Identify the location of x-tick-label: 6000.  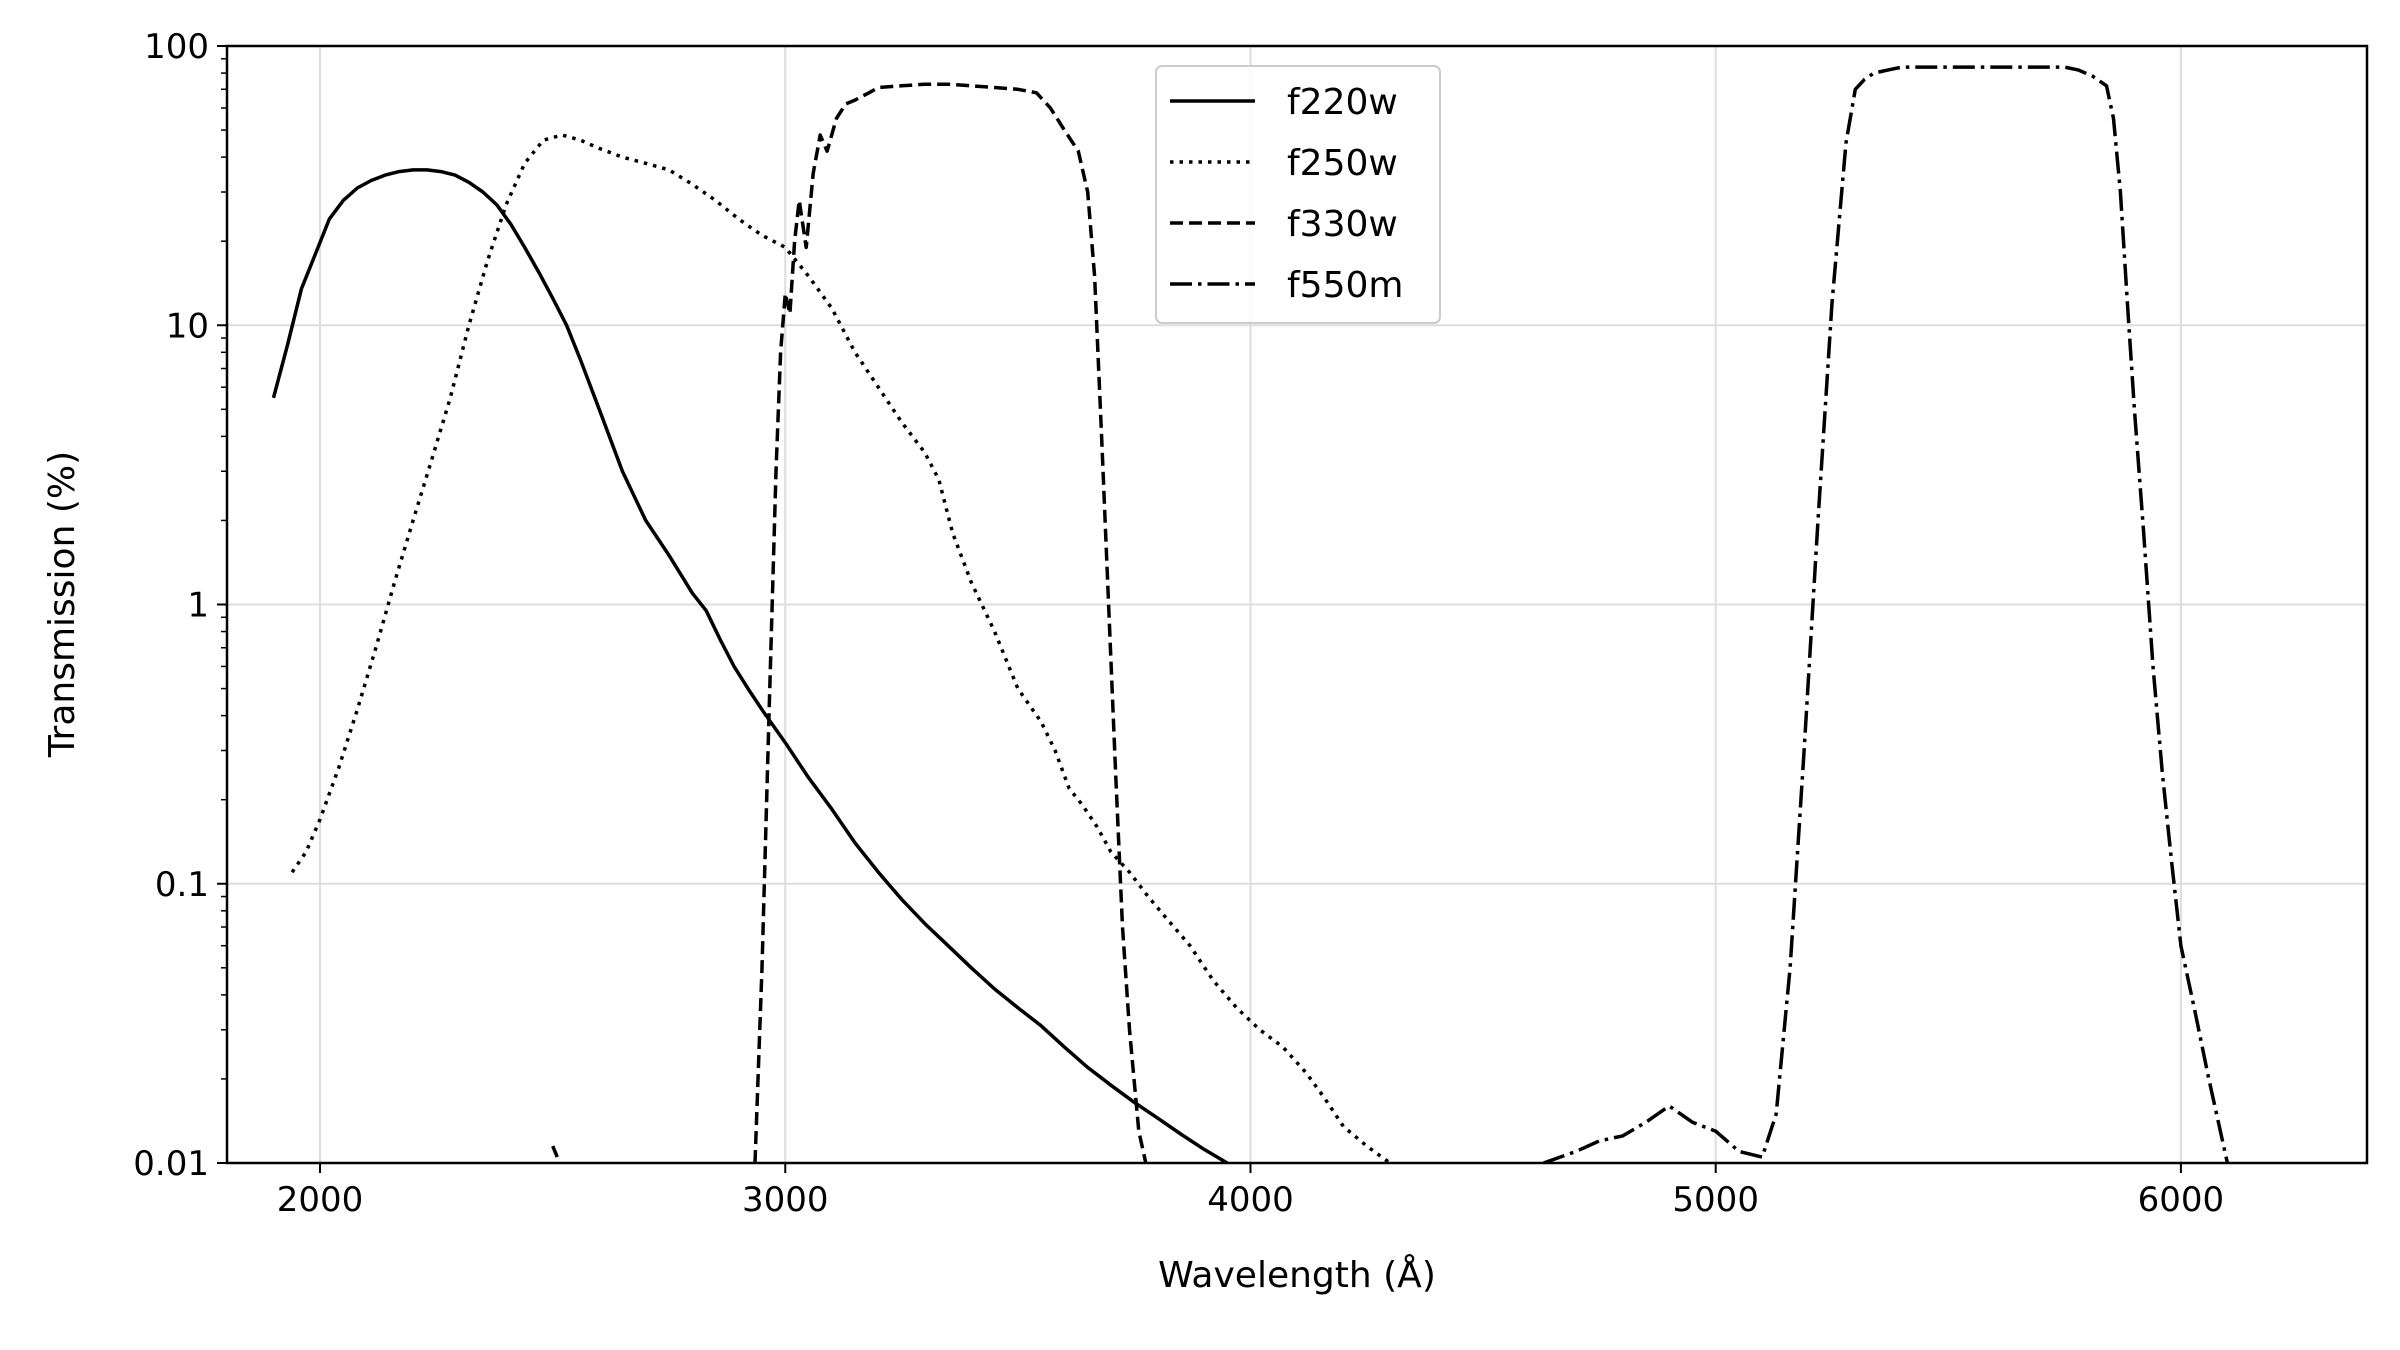
(2181, 1200).